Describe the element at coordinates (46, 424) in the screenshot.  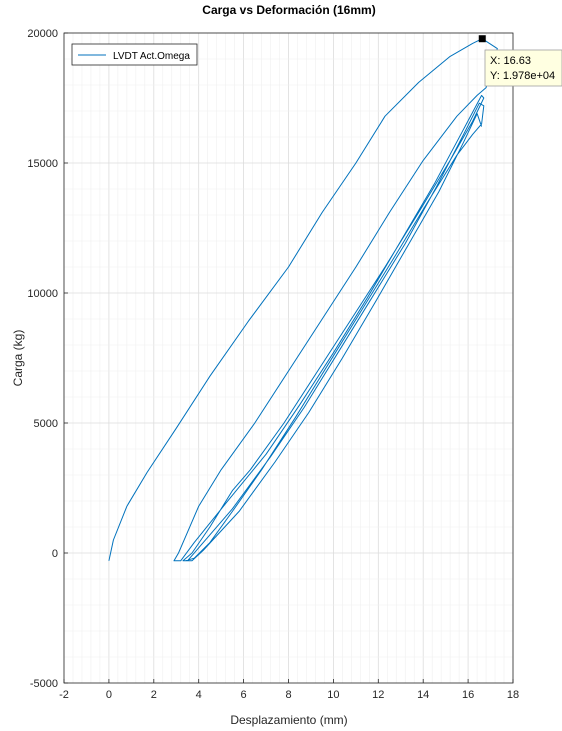
I see `y-tick-label: 5000` at that location.